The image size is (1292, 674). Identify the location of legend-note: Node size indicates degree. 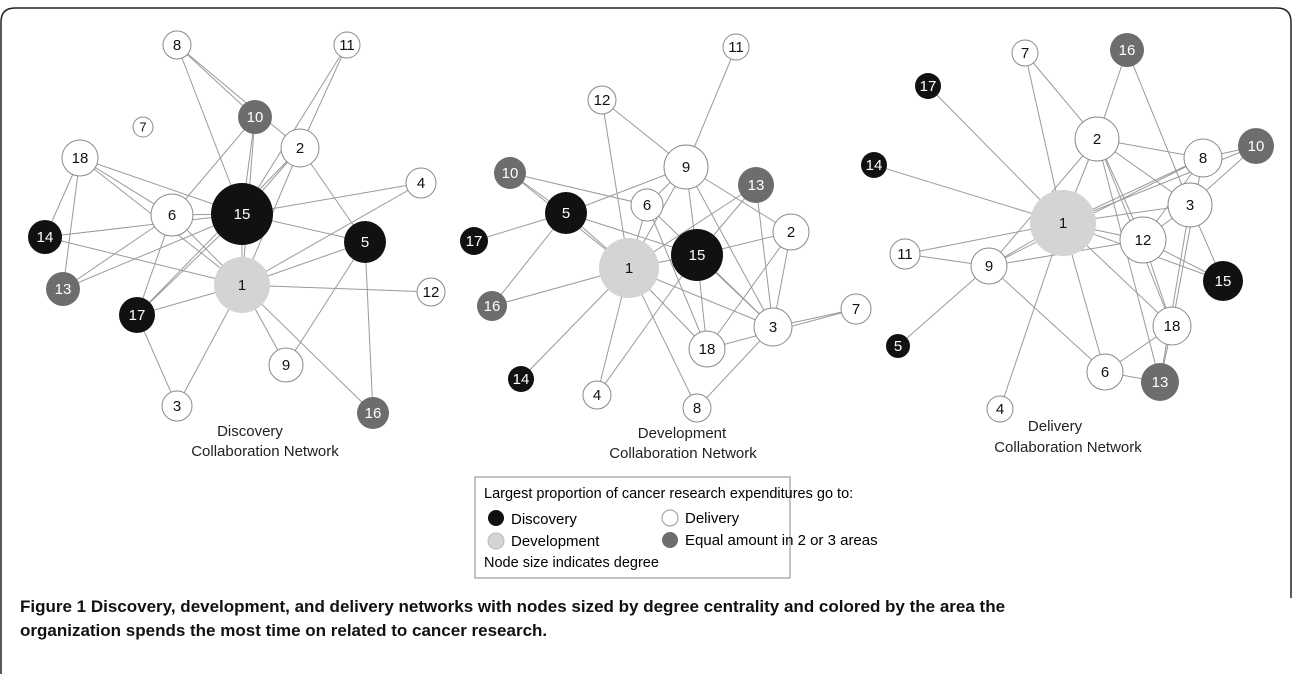
(571, 563).